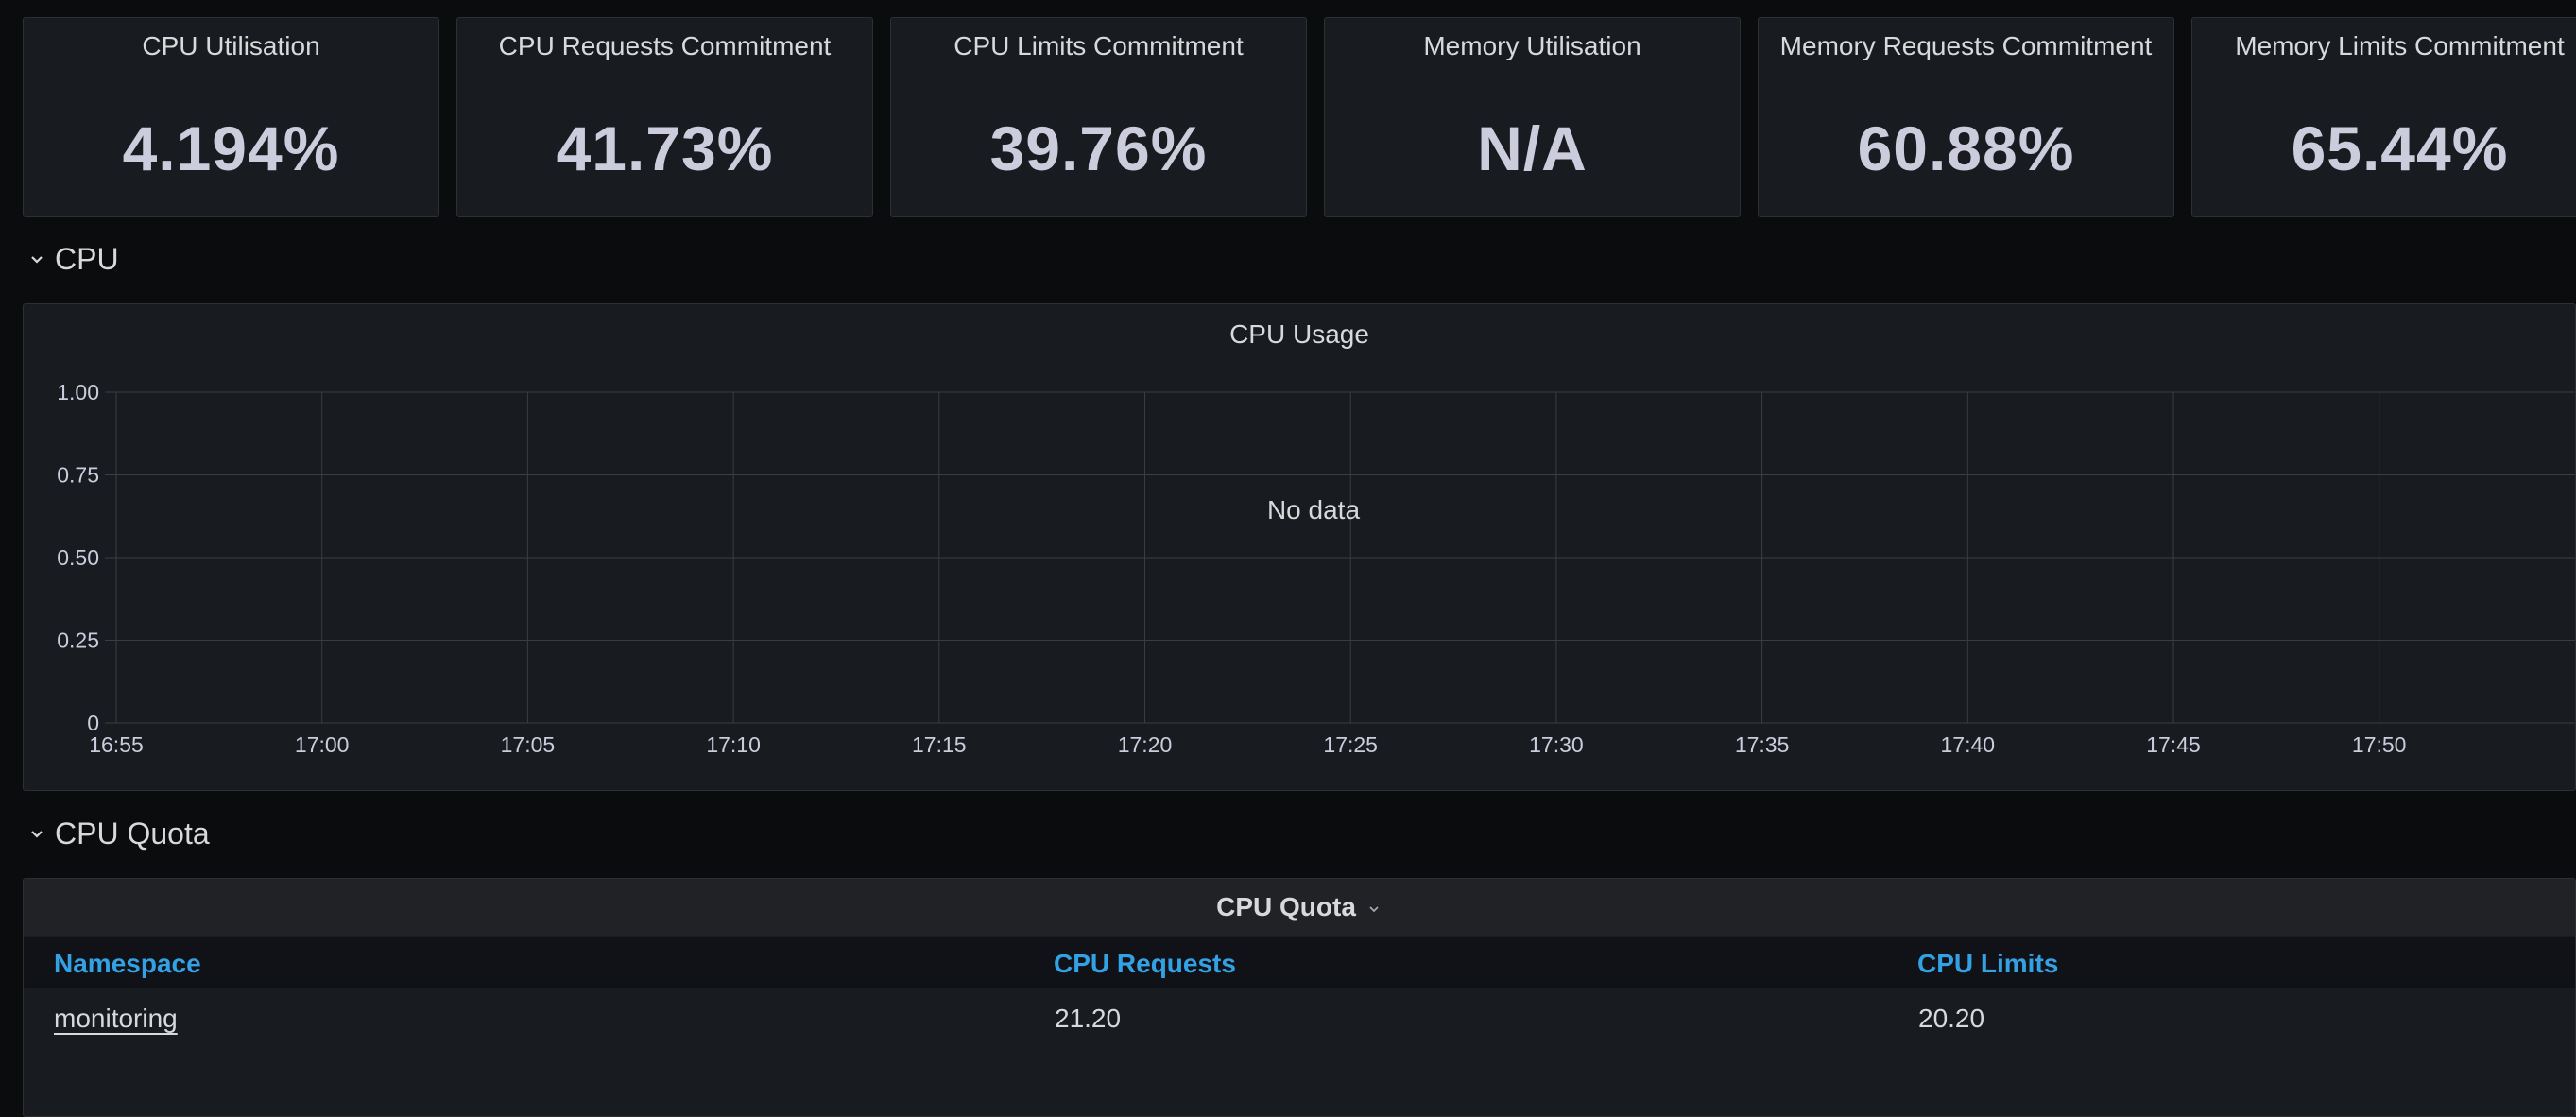 The width and height of the screenshot is (2576, 1117). Describe the element at coordinates (78, 392) in the screenshot. I see `y-tick-label: 1.00` at that location.